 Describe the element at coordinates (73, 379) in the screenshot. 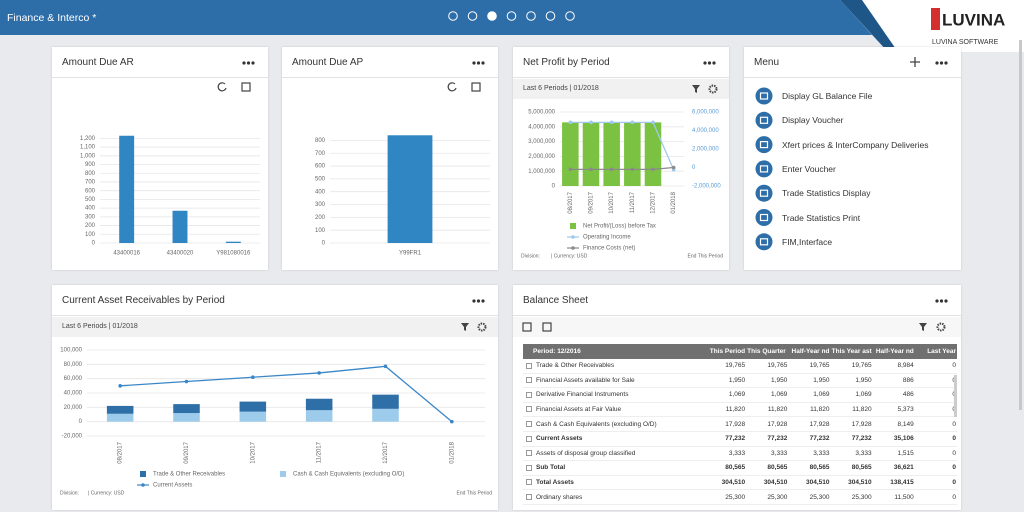

I see `y-tick-label: 60,000` at that location.